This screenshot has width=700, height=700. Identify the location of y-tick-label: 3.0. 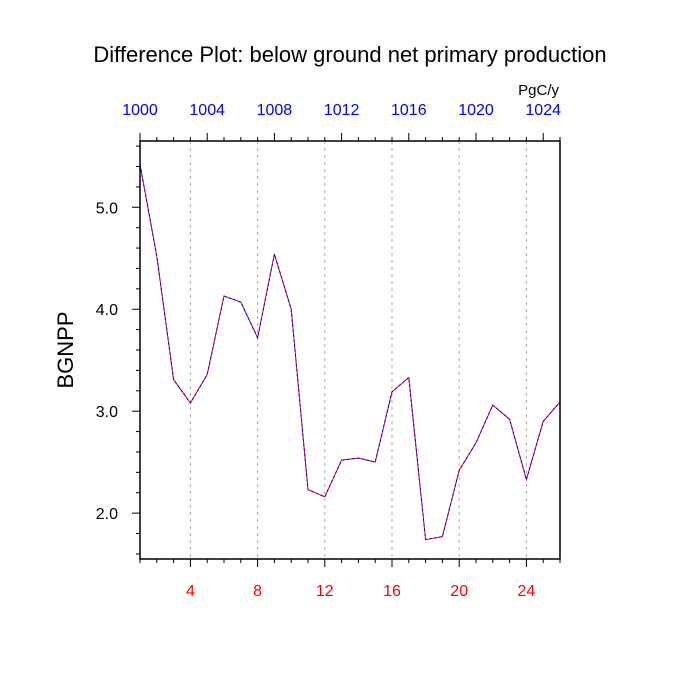
(107, 412).